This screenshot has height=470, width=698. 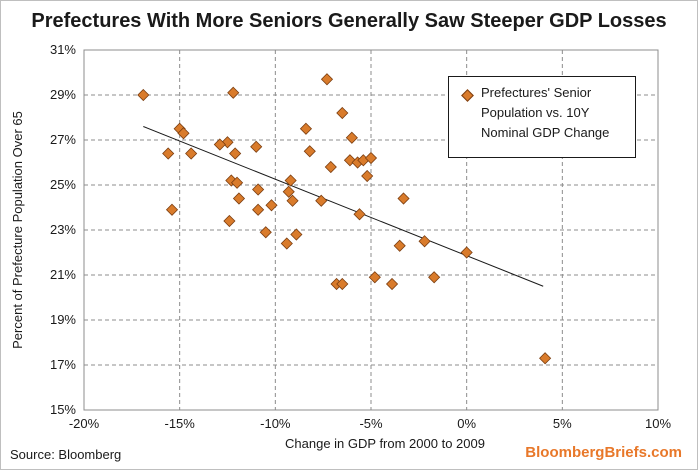 What do you see at coordinates (63, 49) in the screenshot?
I see `y-tick-label: 31%` at bounding box center [63, 49].